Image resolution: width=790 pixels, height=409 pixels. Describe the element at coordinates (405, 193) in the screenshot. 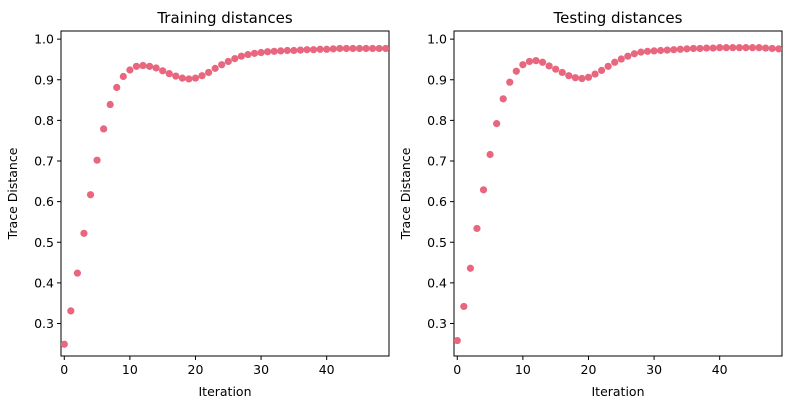

I see `testing-y-axis-label: Trace Distance` at that location.